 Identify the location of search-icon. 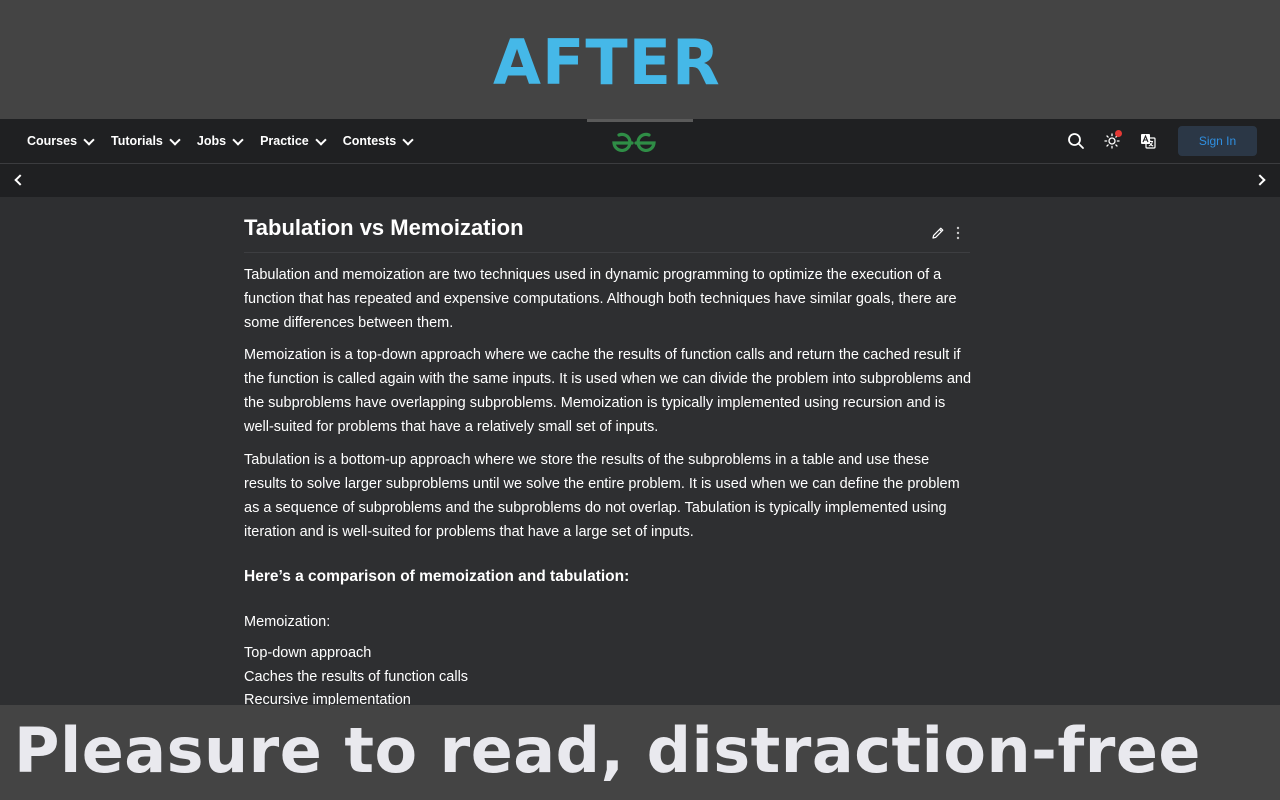
(1076, 141).